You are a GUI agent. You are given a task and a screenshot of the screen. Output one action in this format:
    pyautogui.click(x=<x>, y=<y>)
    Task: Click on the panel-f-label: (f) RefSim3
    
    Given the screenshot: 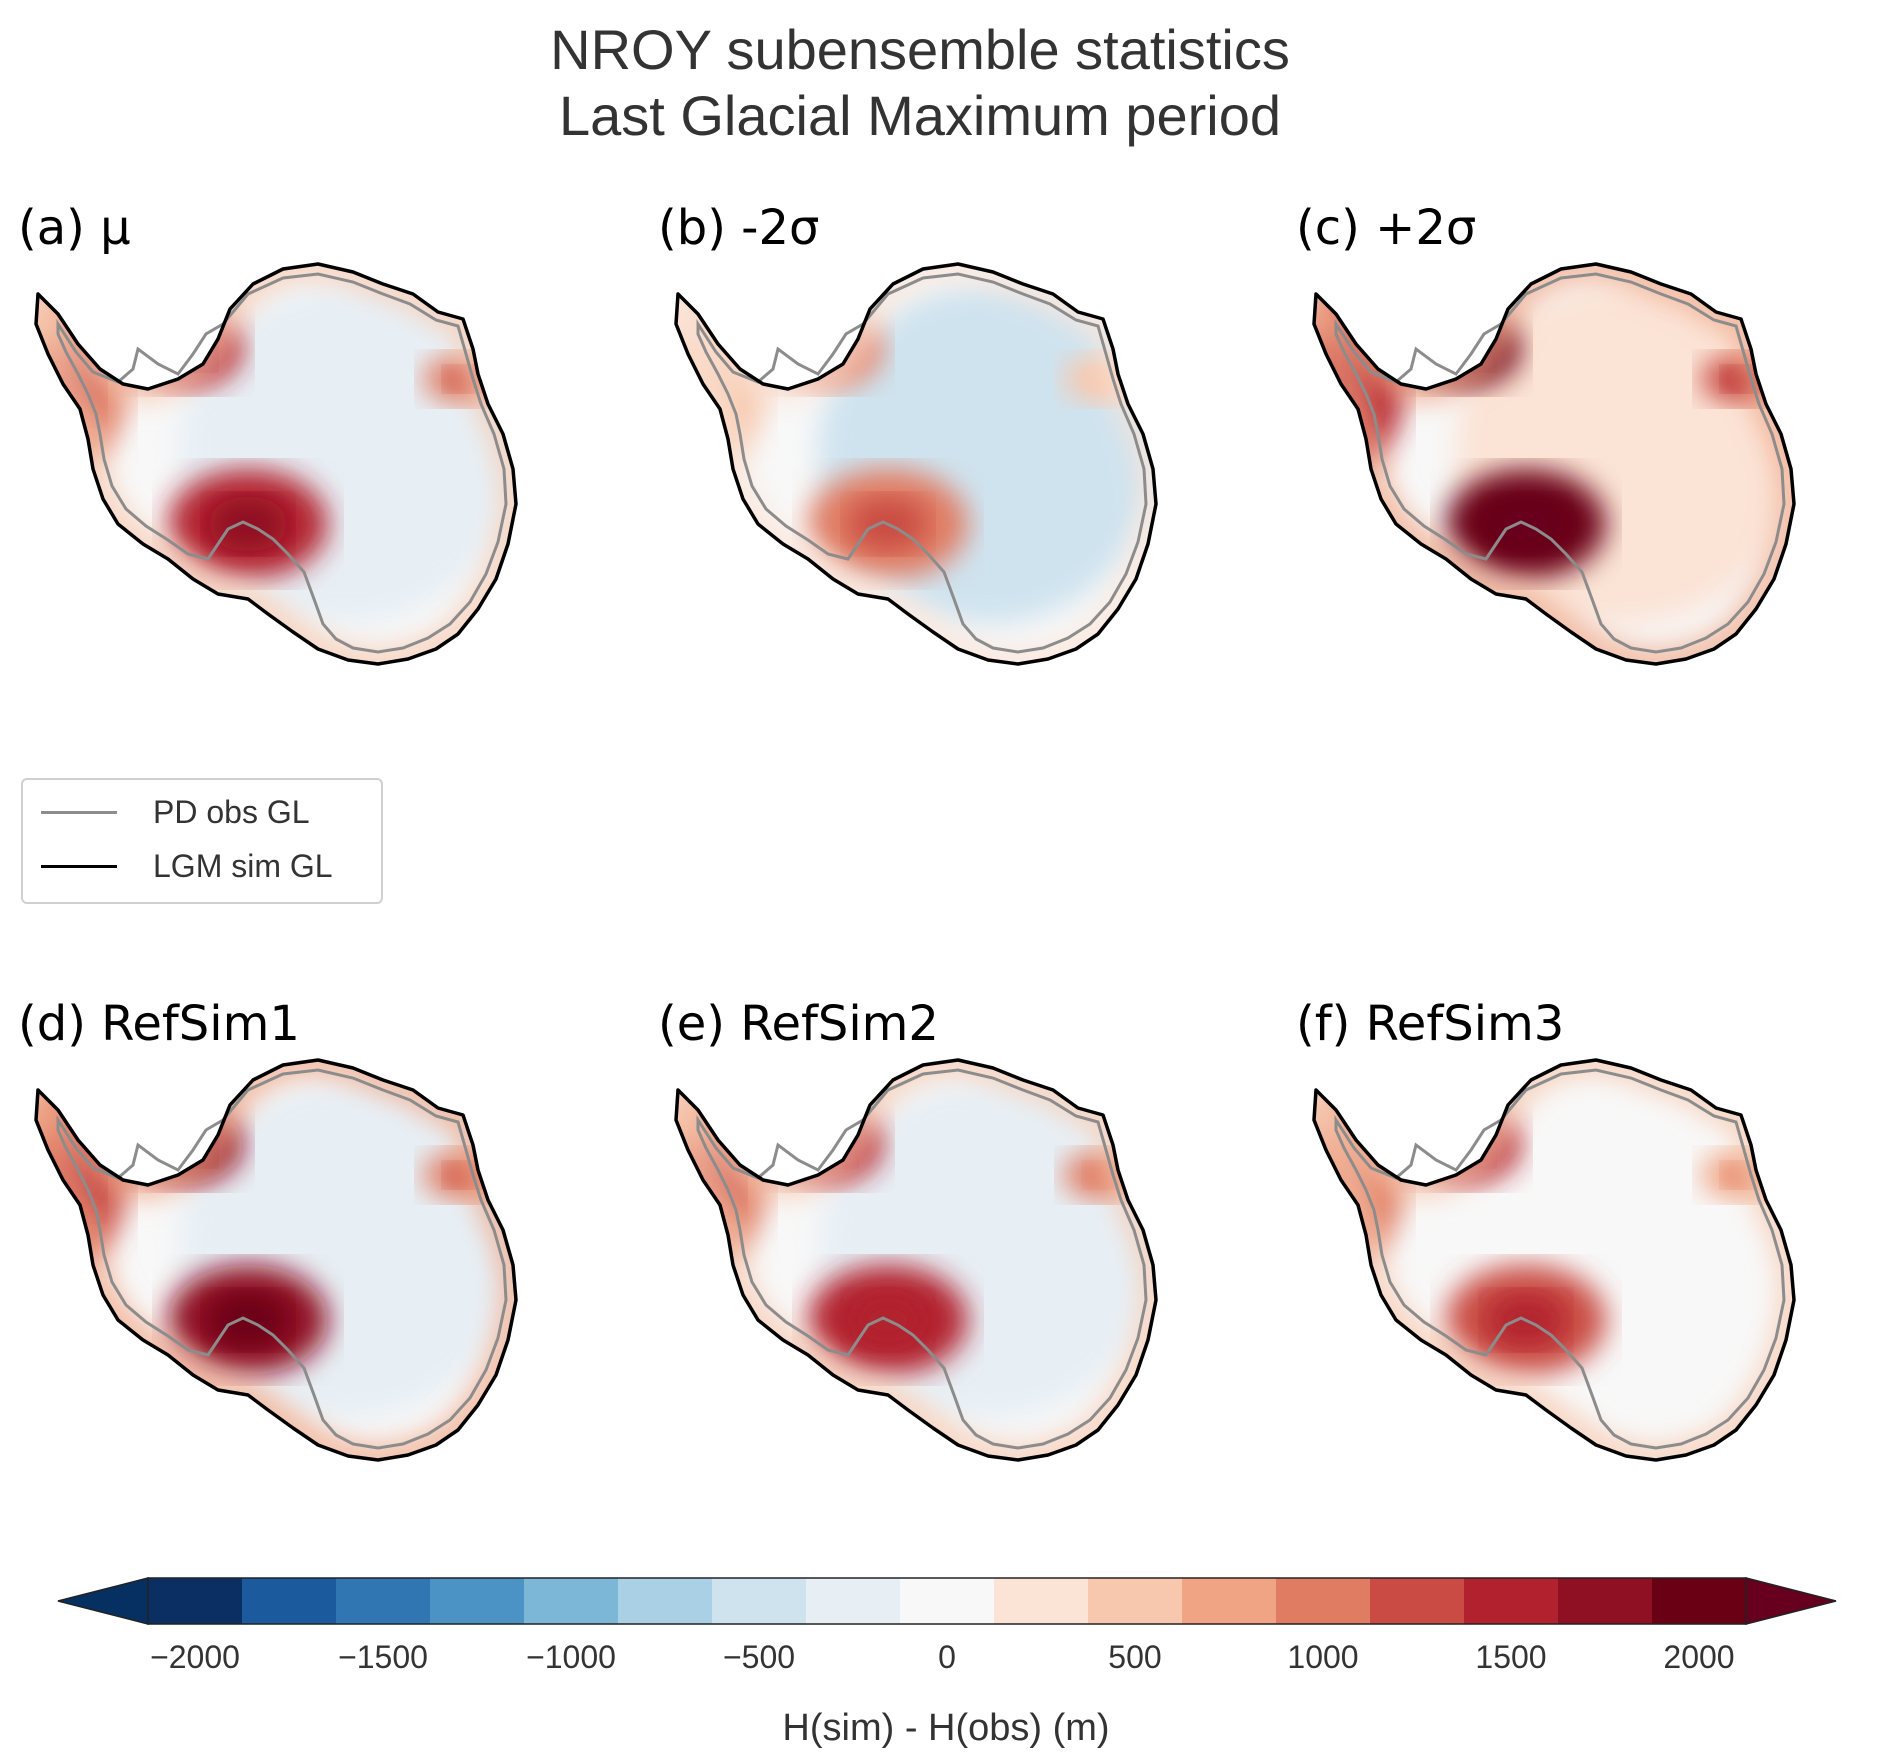 What is the action you would take?
    pyautogui.click(x=1430, y=1024)
    